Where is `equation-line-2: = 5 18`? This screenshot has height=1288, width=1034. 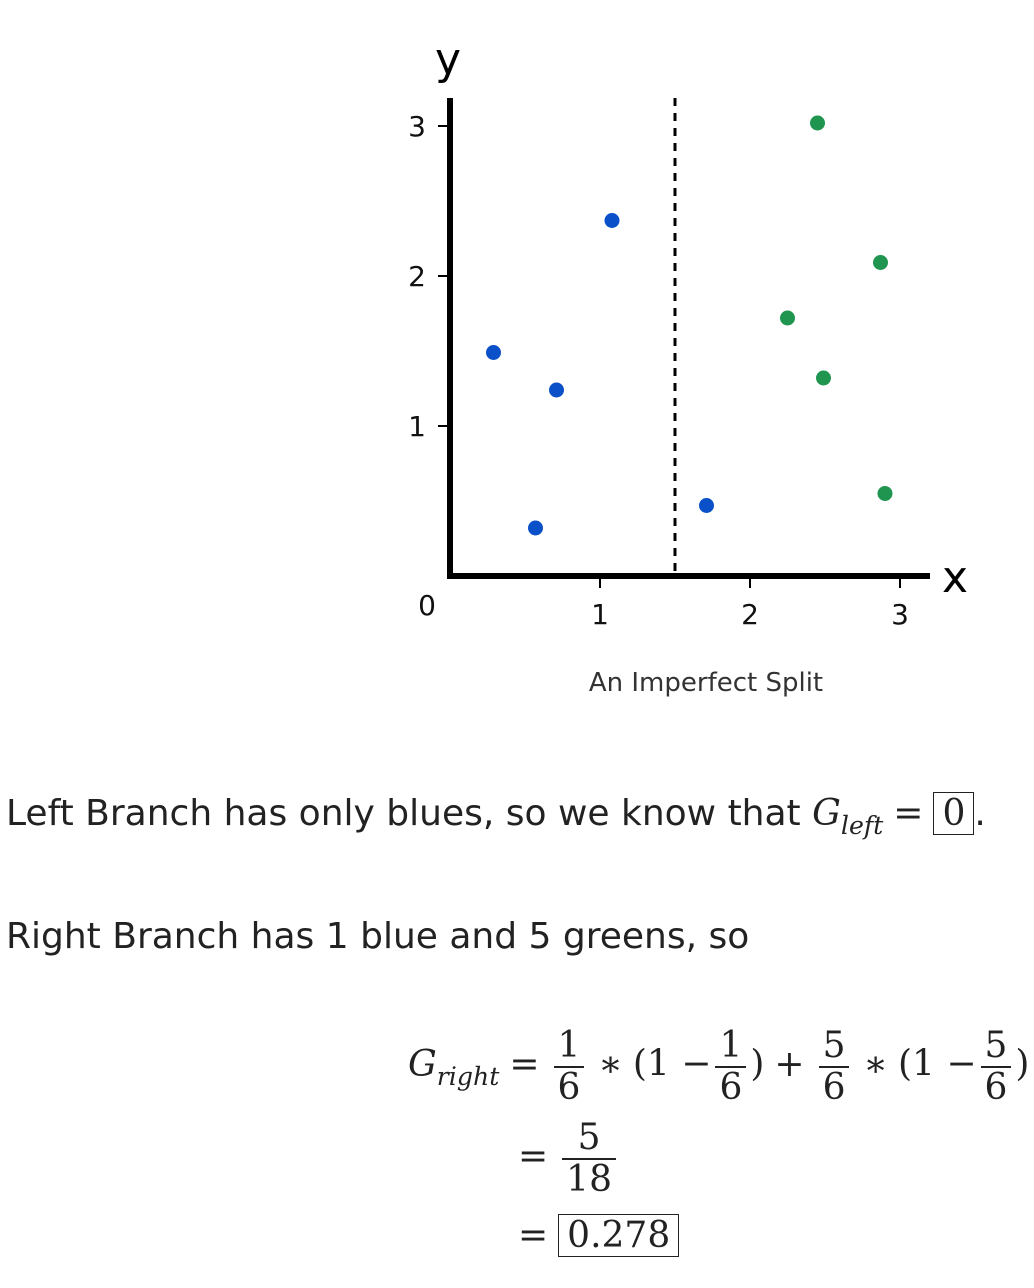 equation-line-2: = 5 18 is located at coordinates (564, 1158).